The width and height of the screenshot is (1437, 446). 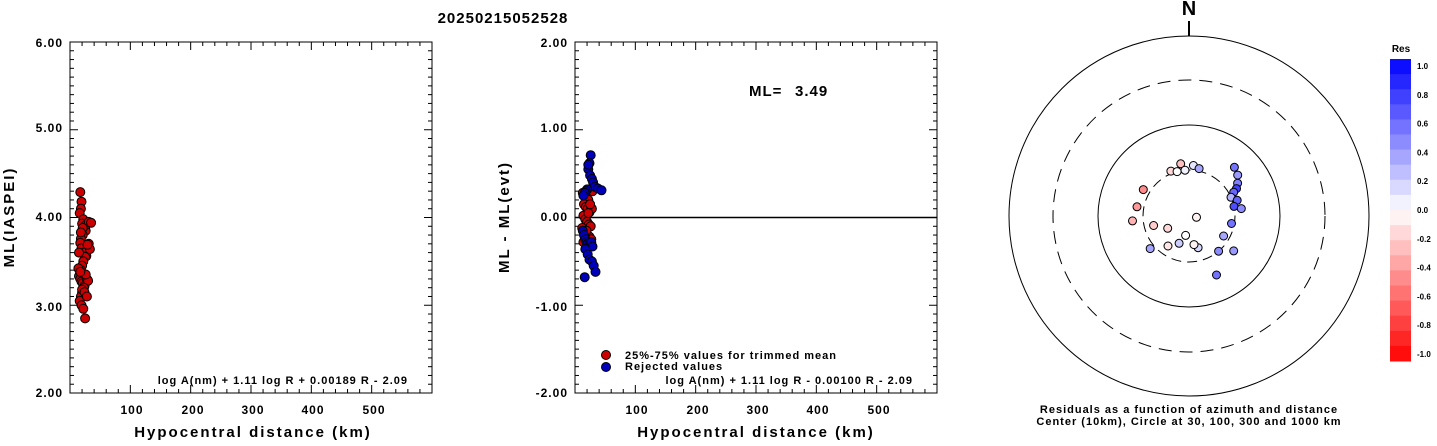 I want to click on ml-y-tick-label: 4.00, so click(x=49, y=217).